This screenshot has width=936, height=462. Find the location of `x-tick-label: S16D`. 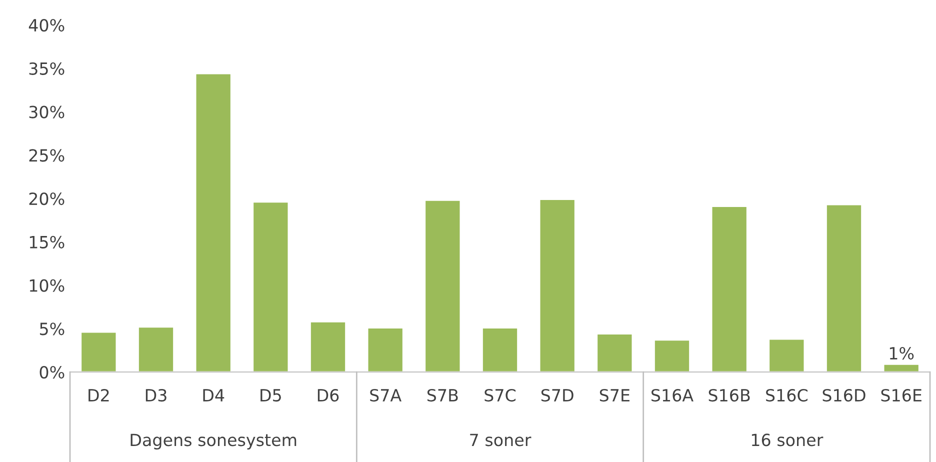

x-tick-label: S16D is located at coordinates (844, 395).